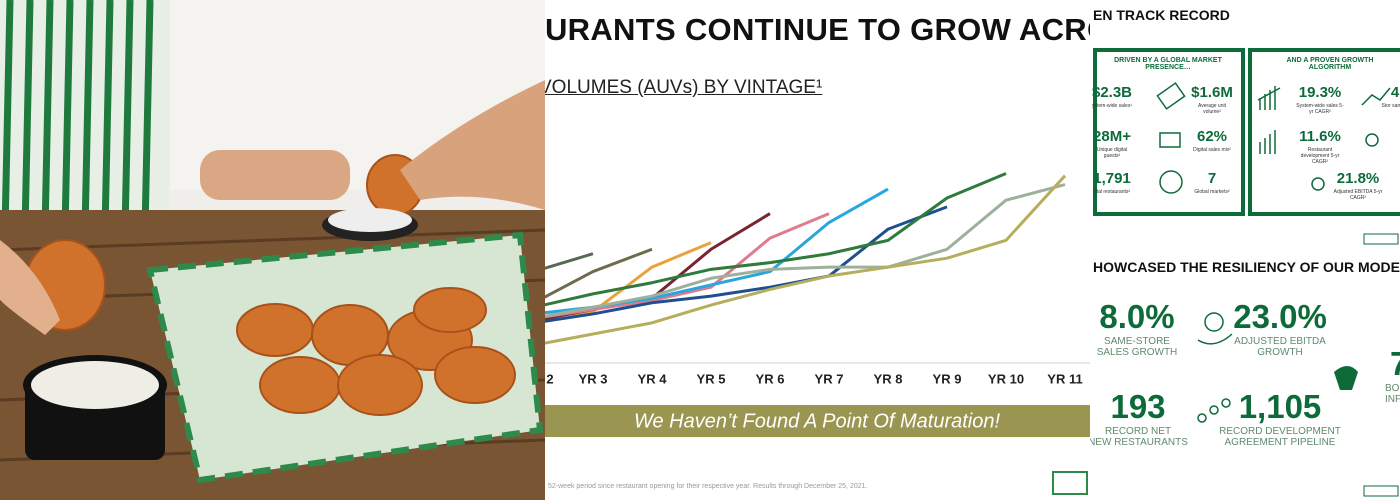 The height and width of the screenshot is (500, 1400). Describe the element at coordinates (817, 29) in the screenshot. I see `chart-title: URANTS CONTINUE TO GROW ACROSS ALL W` at that location.